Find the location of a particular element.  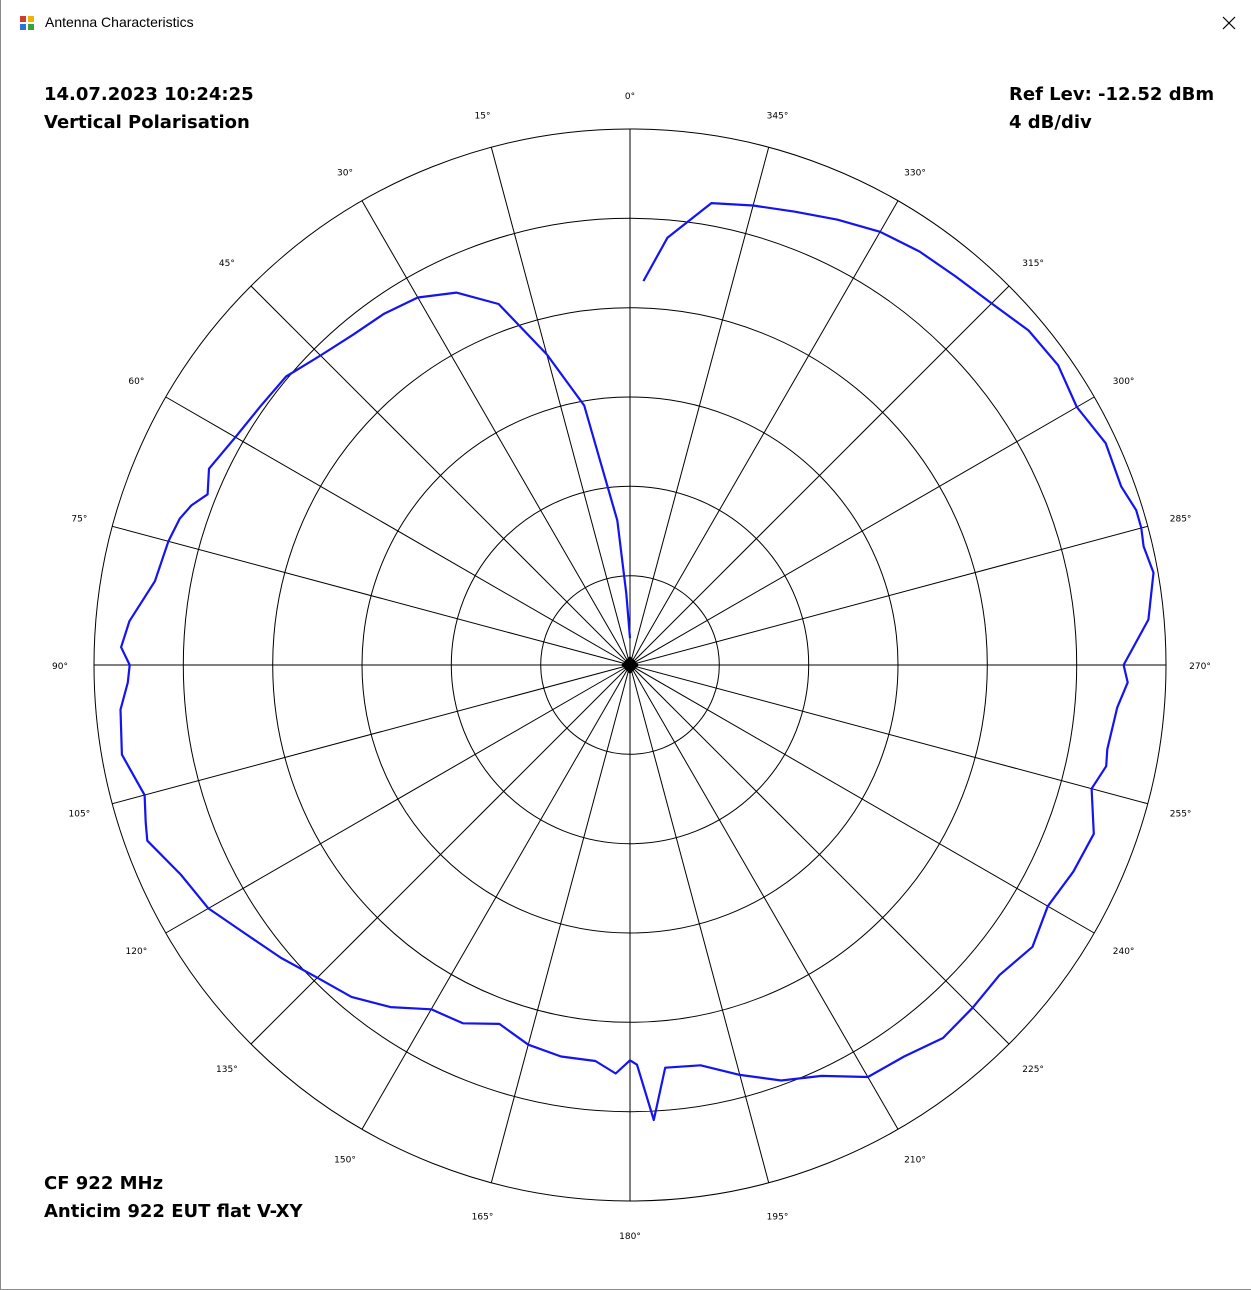

close-icon is located at coordinates (1229, 23).